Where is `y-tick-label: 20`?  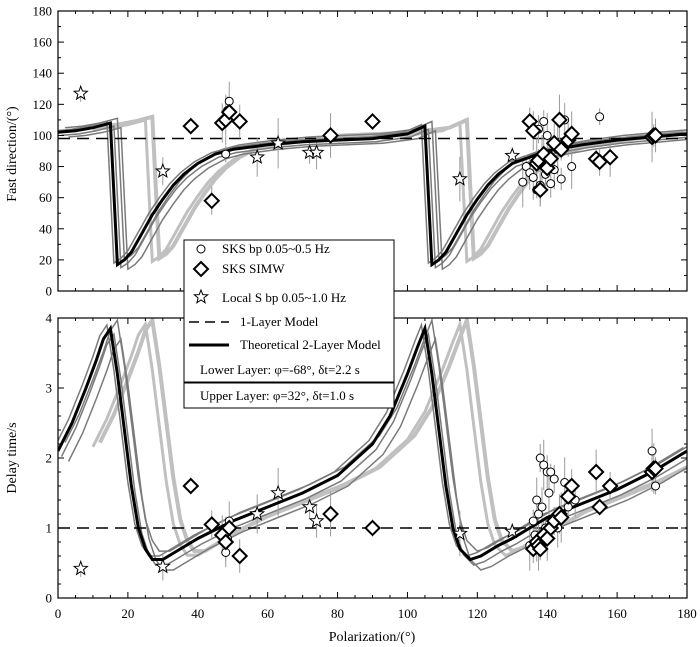
y-tick-label: 20 is located at coordinates (45, 259).